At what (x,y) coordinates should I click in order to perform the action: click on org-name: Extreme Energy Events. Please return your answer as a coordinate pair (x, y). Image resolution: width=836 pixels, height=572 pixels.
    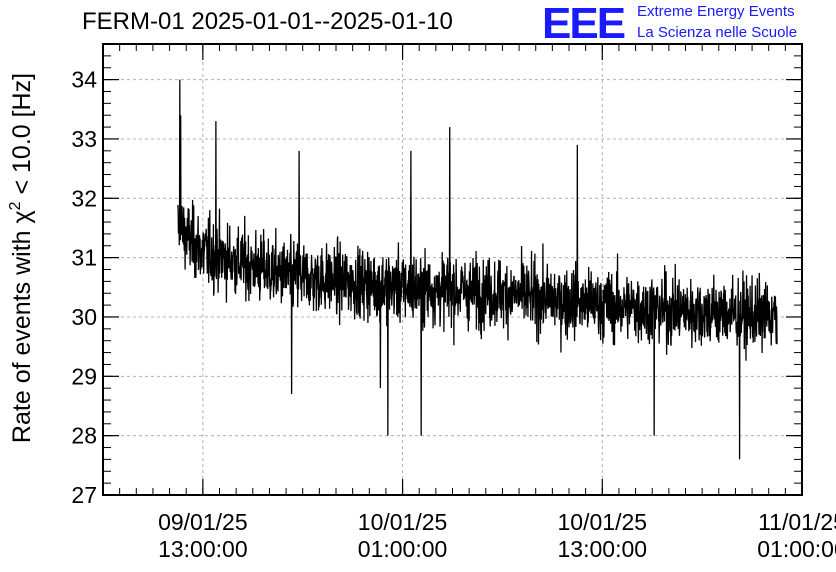
    Looking at the image, I should click on (716, 11).